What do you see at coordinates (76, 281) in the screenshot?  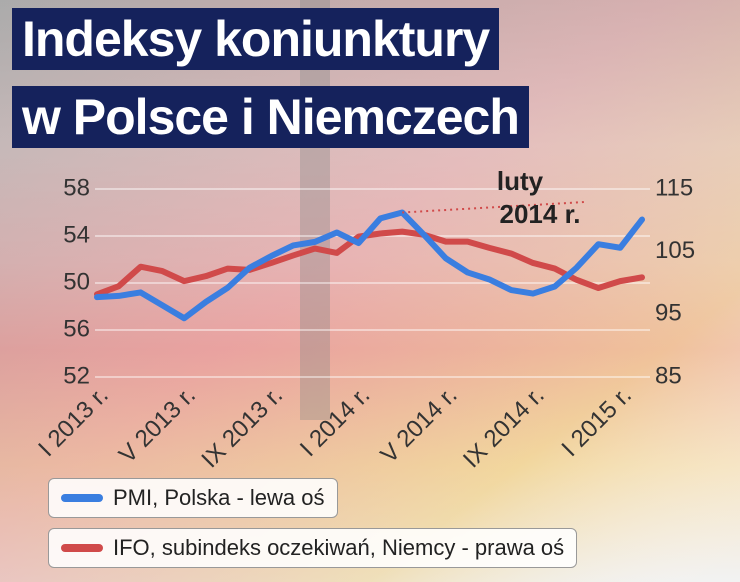 I see `y-tick-label: 50` at bounding box center [76, 281].